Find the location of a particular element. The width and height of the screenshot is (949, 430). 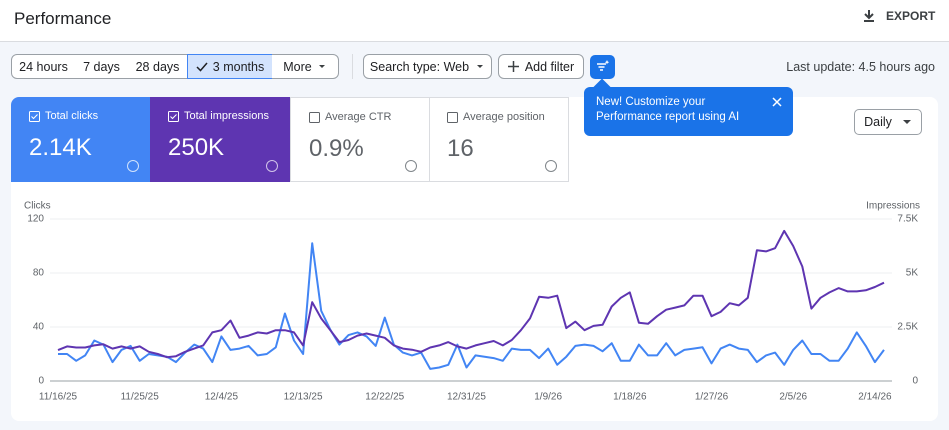

x-tick-label: 2/5/26 is located at coordinates (793, 397).